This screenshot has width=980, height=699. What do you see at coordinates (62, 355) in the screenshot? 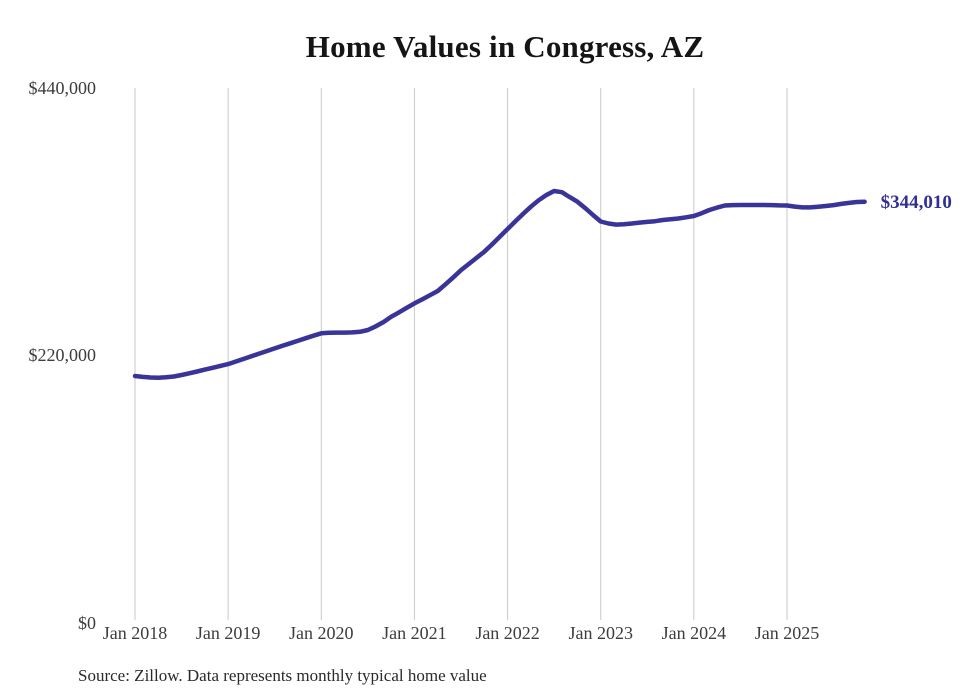
I see `y-axis-label-220000: $220,000` at bounding box center [62, 355].